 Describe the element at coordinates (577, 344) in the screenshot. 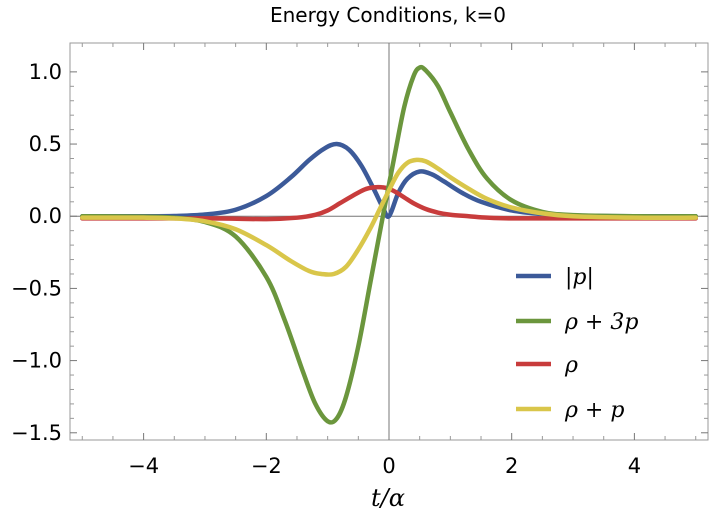

I see `legend: |p| ρ + 3p ρ ρ + p` at that location.